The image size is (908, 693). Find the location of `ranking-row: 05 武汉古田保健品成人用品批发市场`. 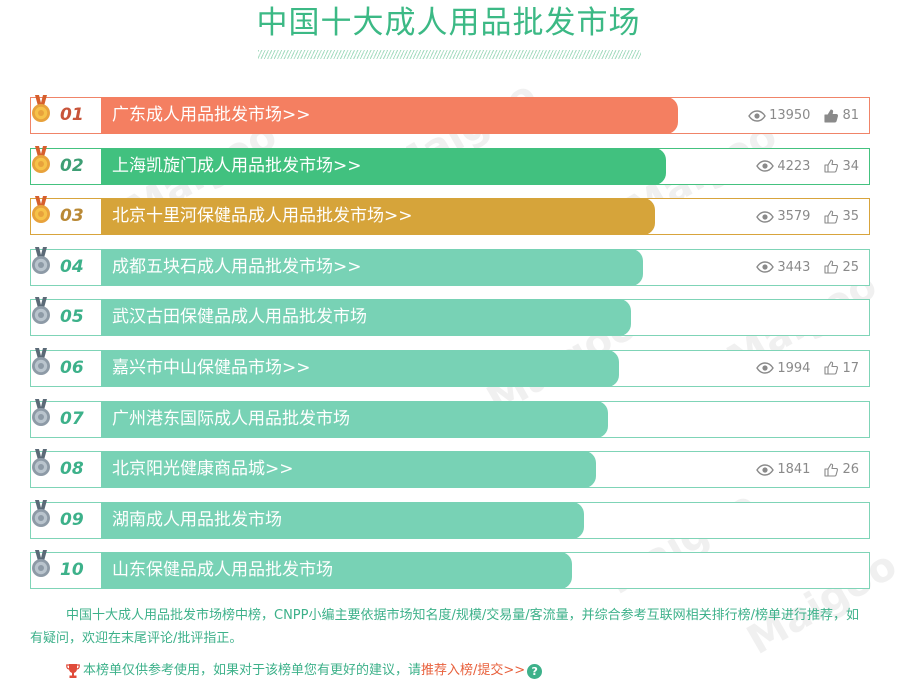

ranking-row: 05 武汉古田保健品成人用品批发市场 is located at coordinates (450, 317).